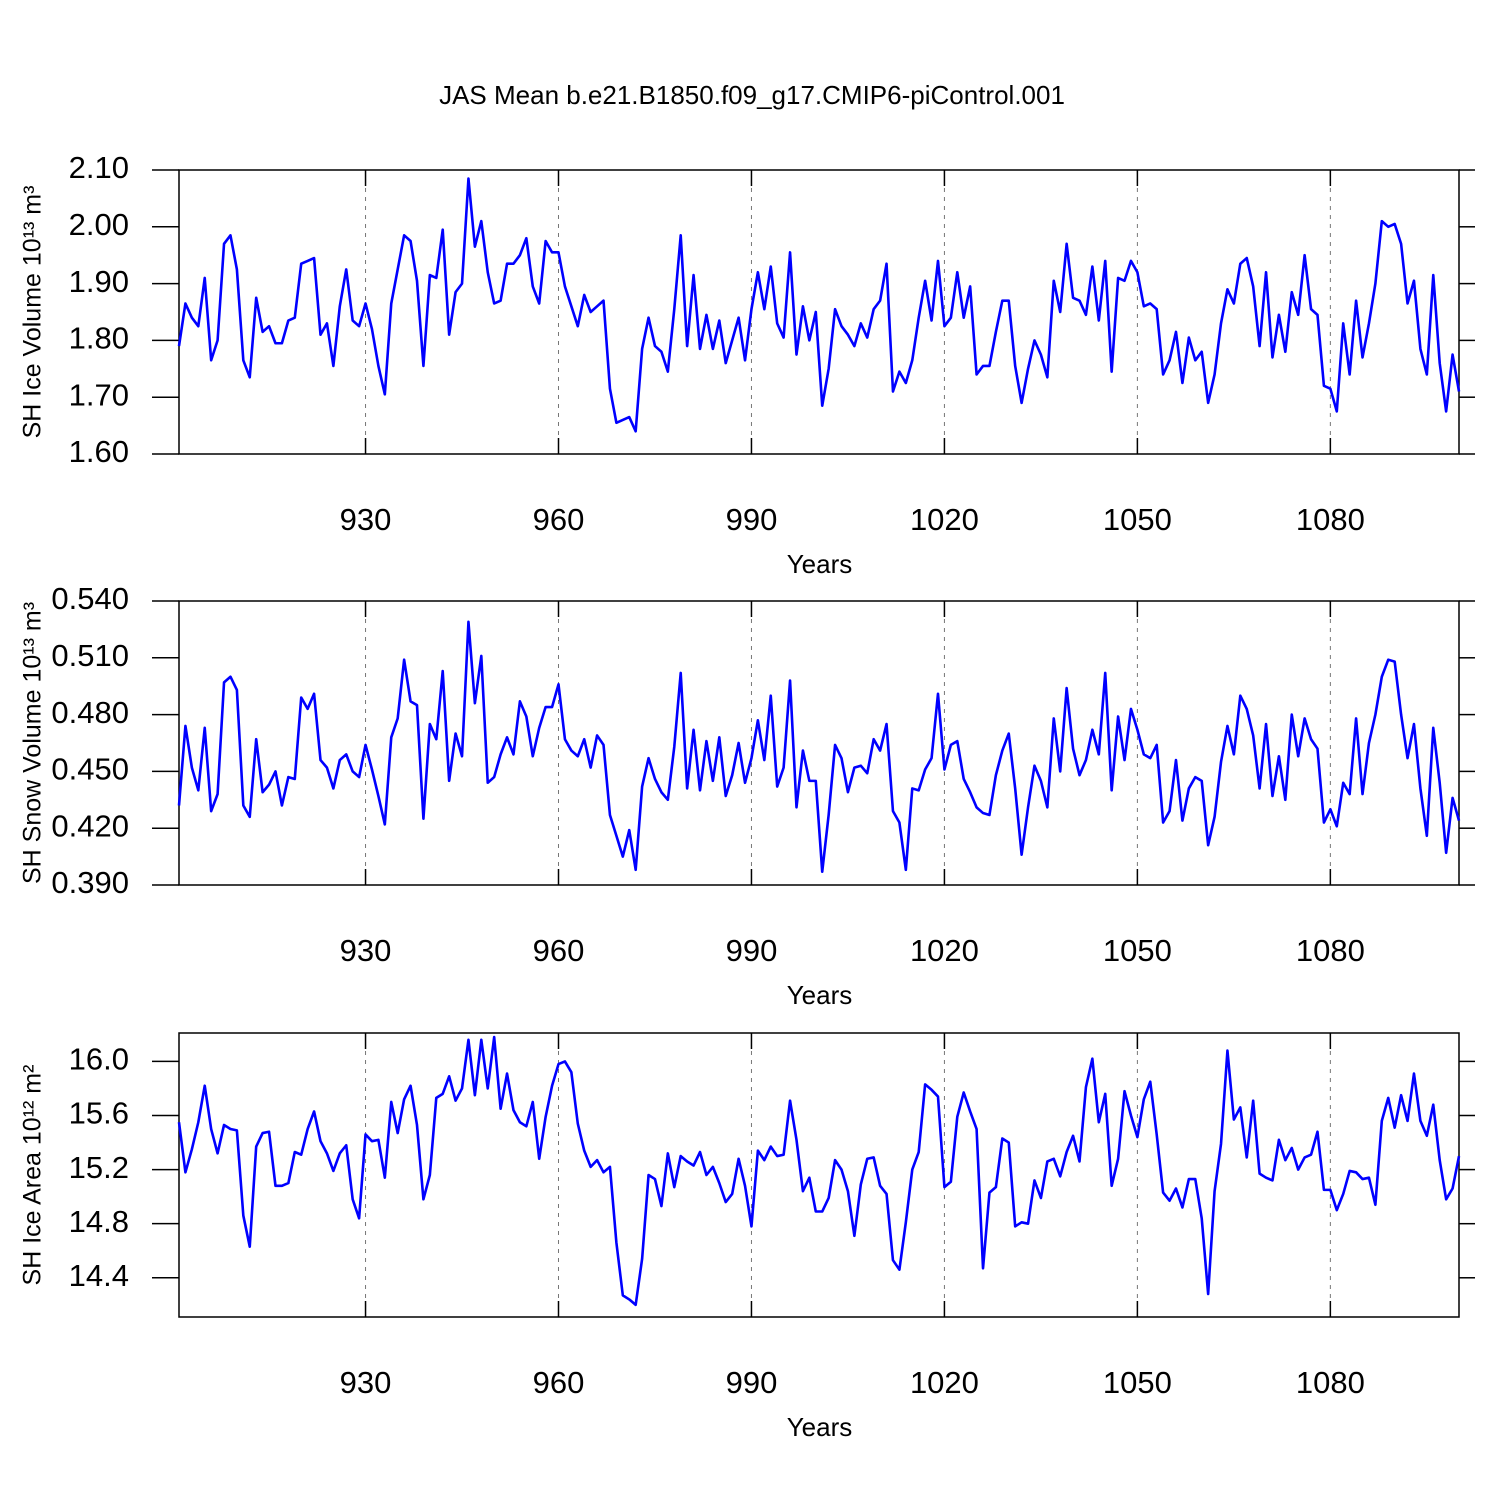  I want to click on y-tick-label: 1.60, so click(99, 451).